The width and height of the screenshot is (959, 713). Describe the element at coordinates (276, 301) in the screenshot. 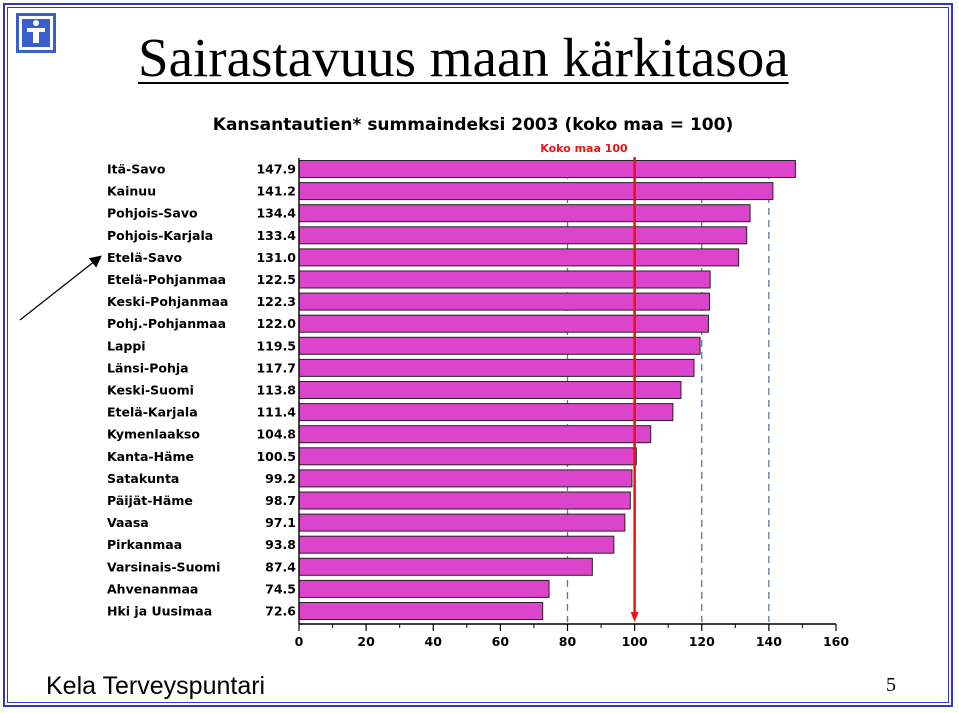

I see `value-label: 122.3` at that location.